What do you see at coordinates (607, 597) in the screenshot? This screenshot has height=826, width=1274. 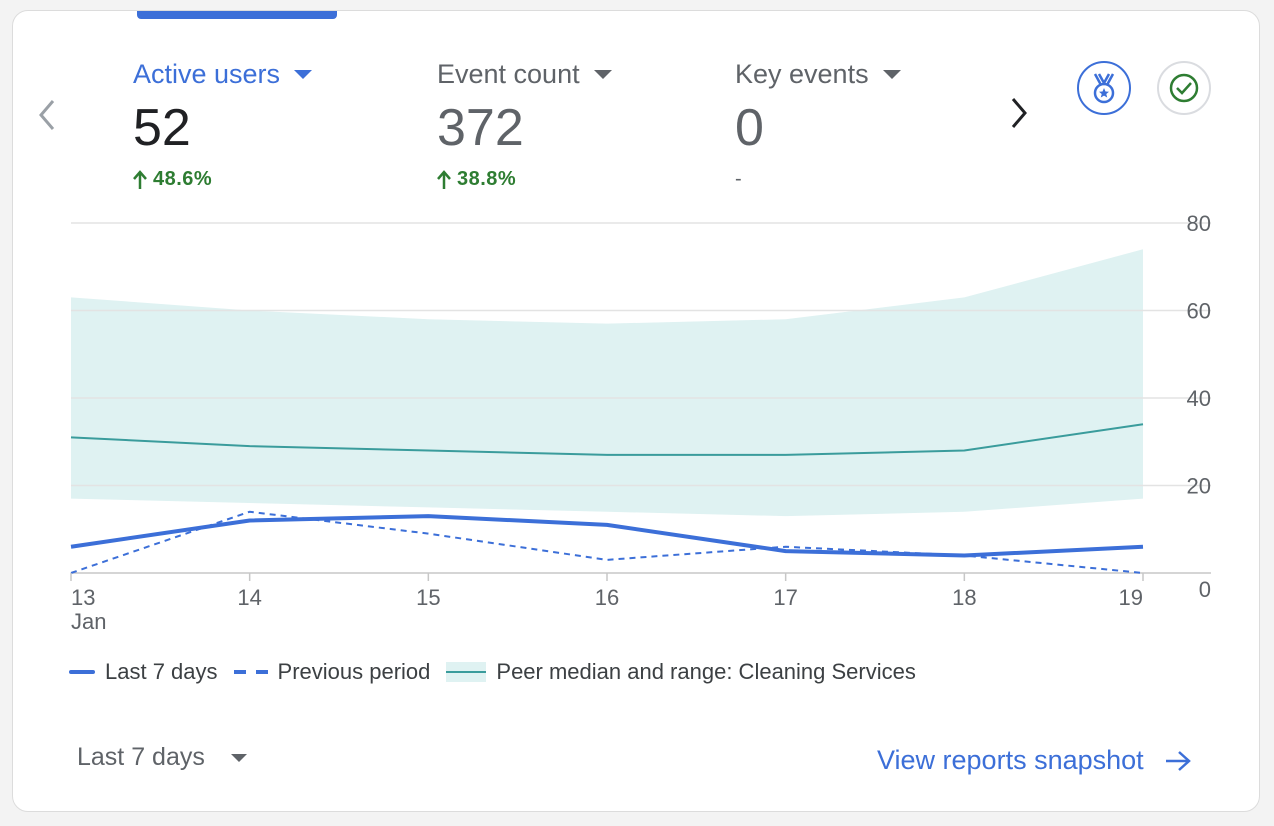 I see `x-tick-label: 16` at bounding box center [607, 597].